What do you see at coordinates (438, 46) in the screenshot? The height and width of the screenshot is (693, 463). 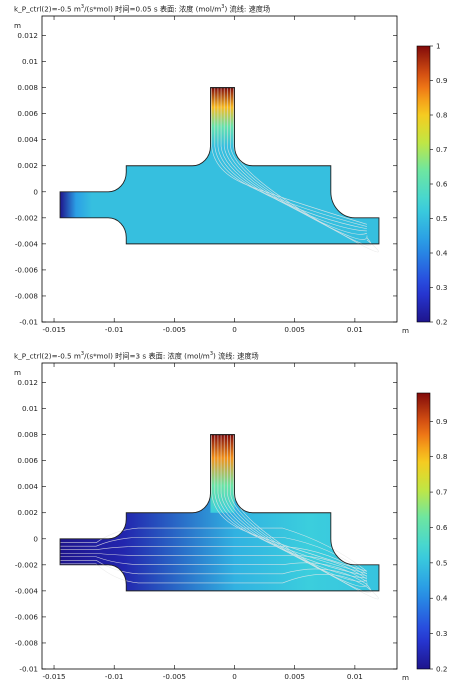 I see `colorbar-tick-label: 1` at bounding box center [438, 46].